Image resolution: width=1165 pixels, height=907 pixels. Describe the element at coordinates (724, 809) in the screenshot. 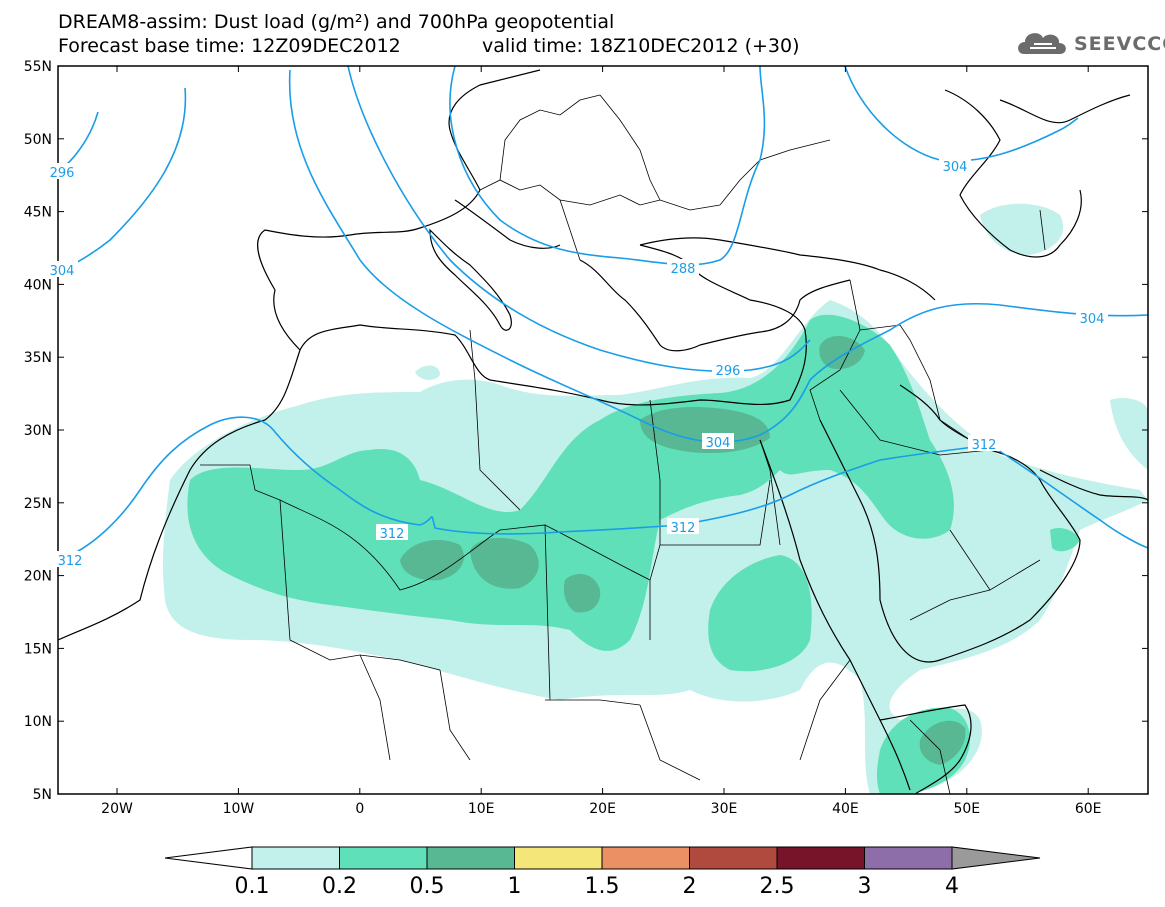

I see `lon-label: 30E` at that location.